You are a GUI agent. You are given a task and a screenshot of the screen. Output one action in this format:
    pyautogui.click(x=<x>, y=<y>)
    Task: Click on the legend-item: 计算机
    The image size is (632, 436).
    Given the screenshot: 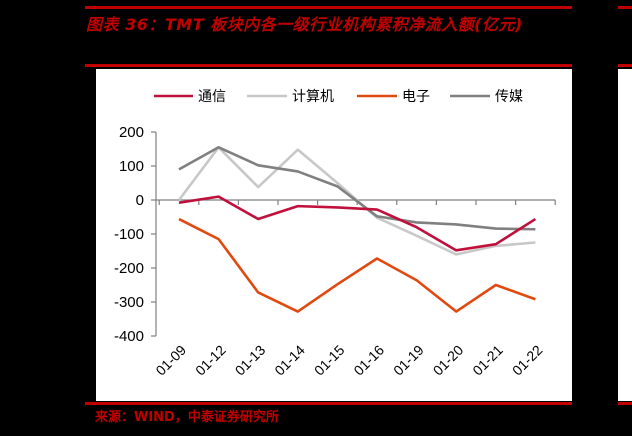 What is the action you would take?
    pyautogui.click(x=290, y=96)
    